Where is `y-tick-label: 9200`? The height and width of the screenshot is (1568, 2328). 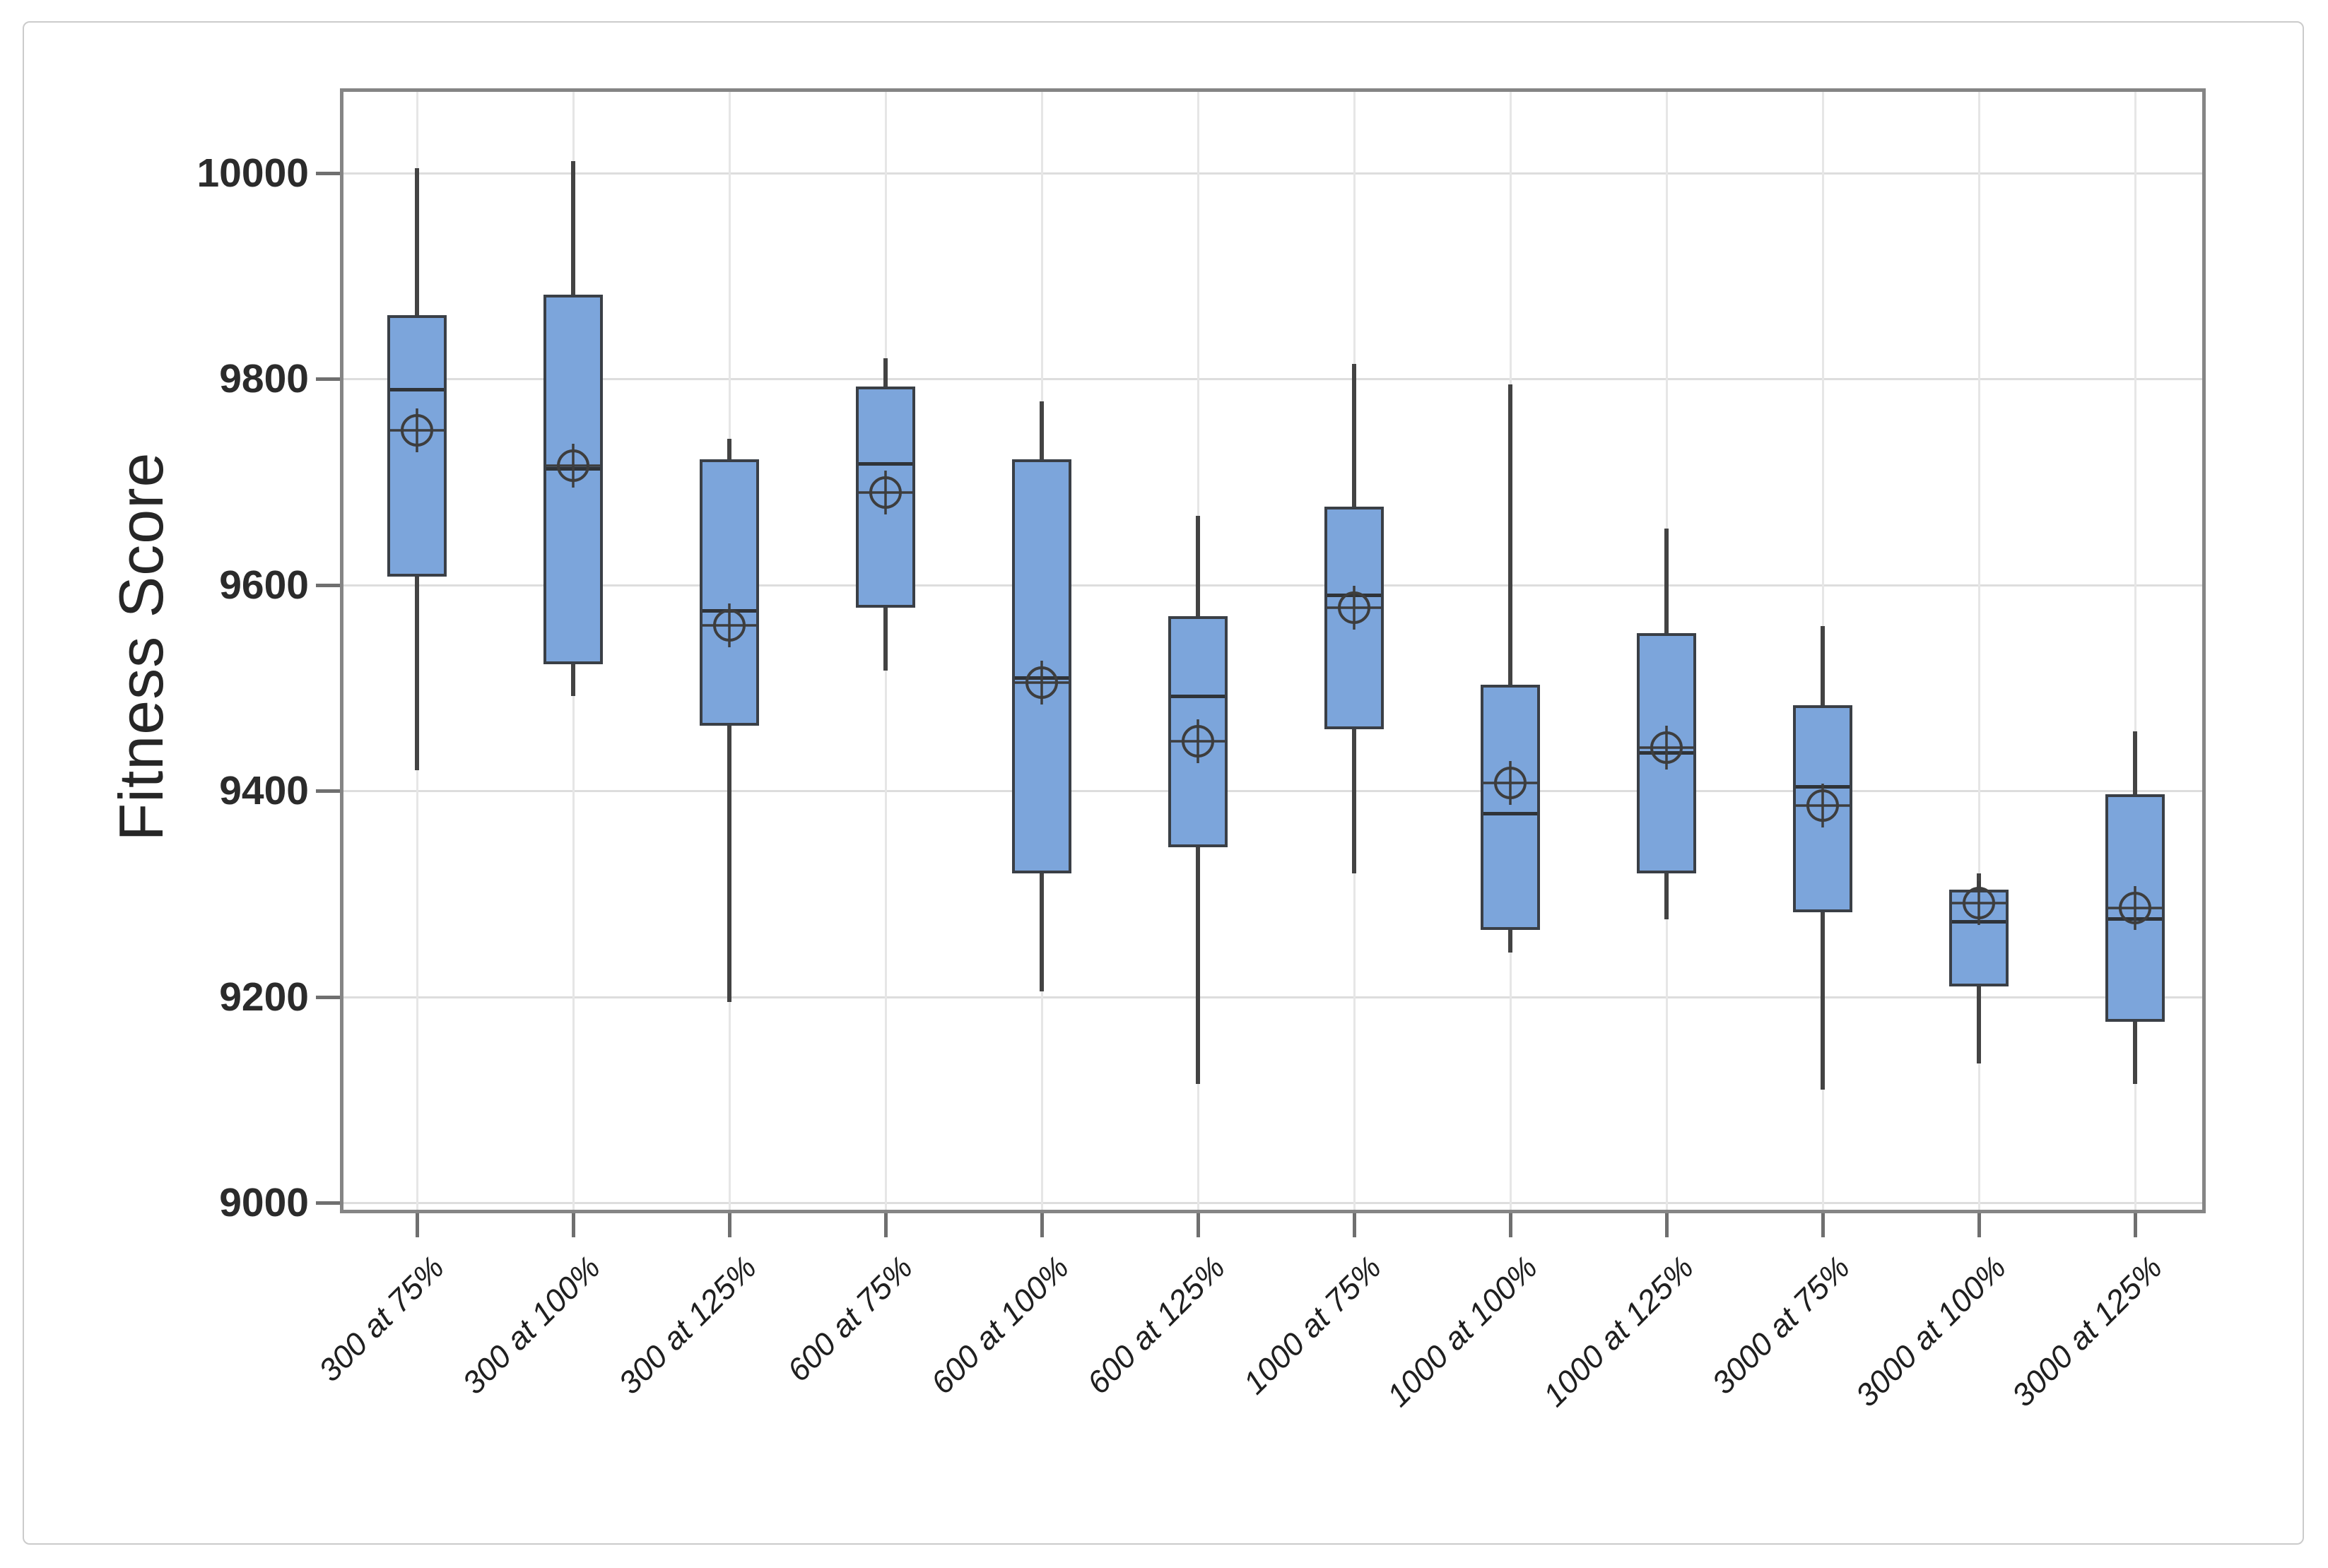
y-tick-label: 9200 is located at coordinates (264, 997).